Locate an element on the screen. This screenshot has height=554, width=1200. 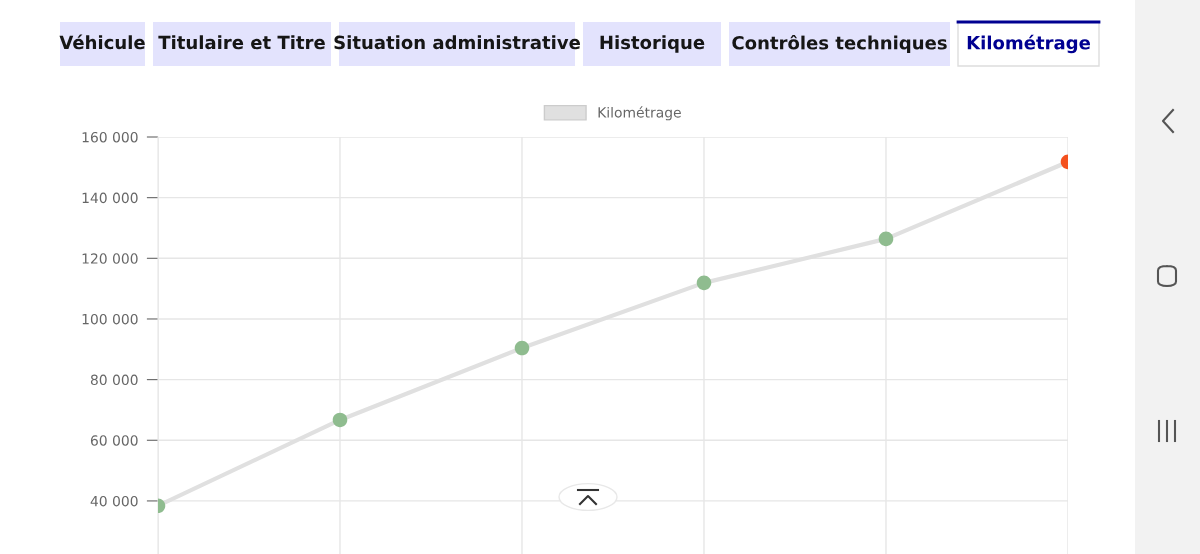
y-tick-label: 100 000 is located at coordinates (110, 319).